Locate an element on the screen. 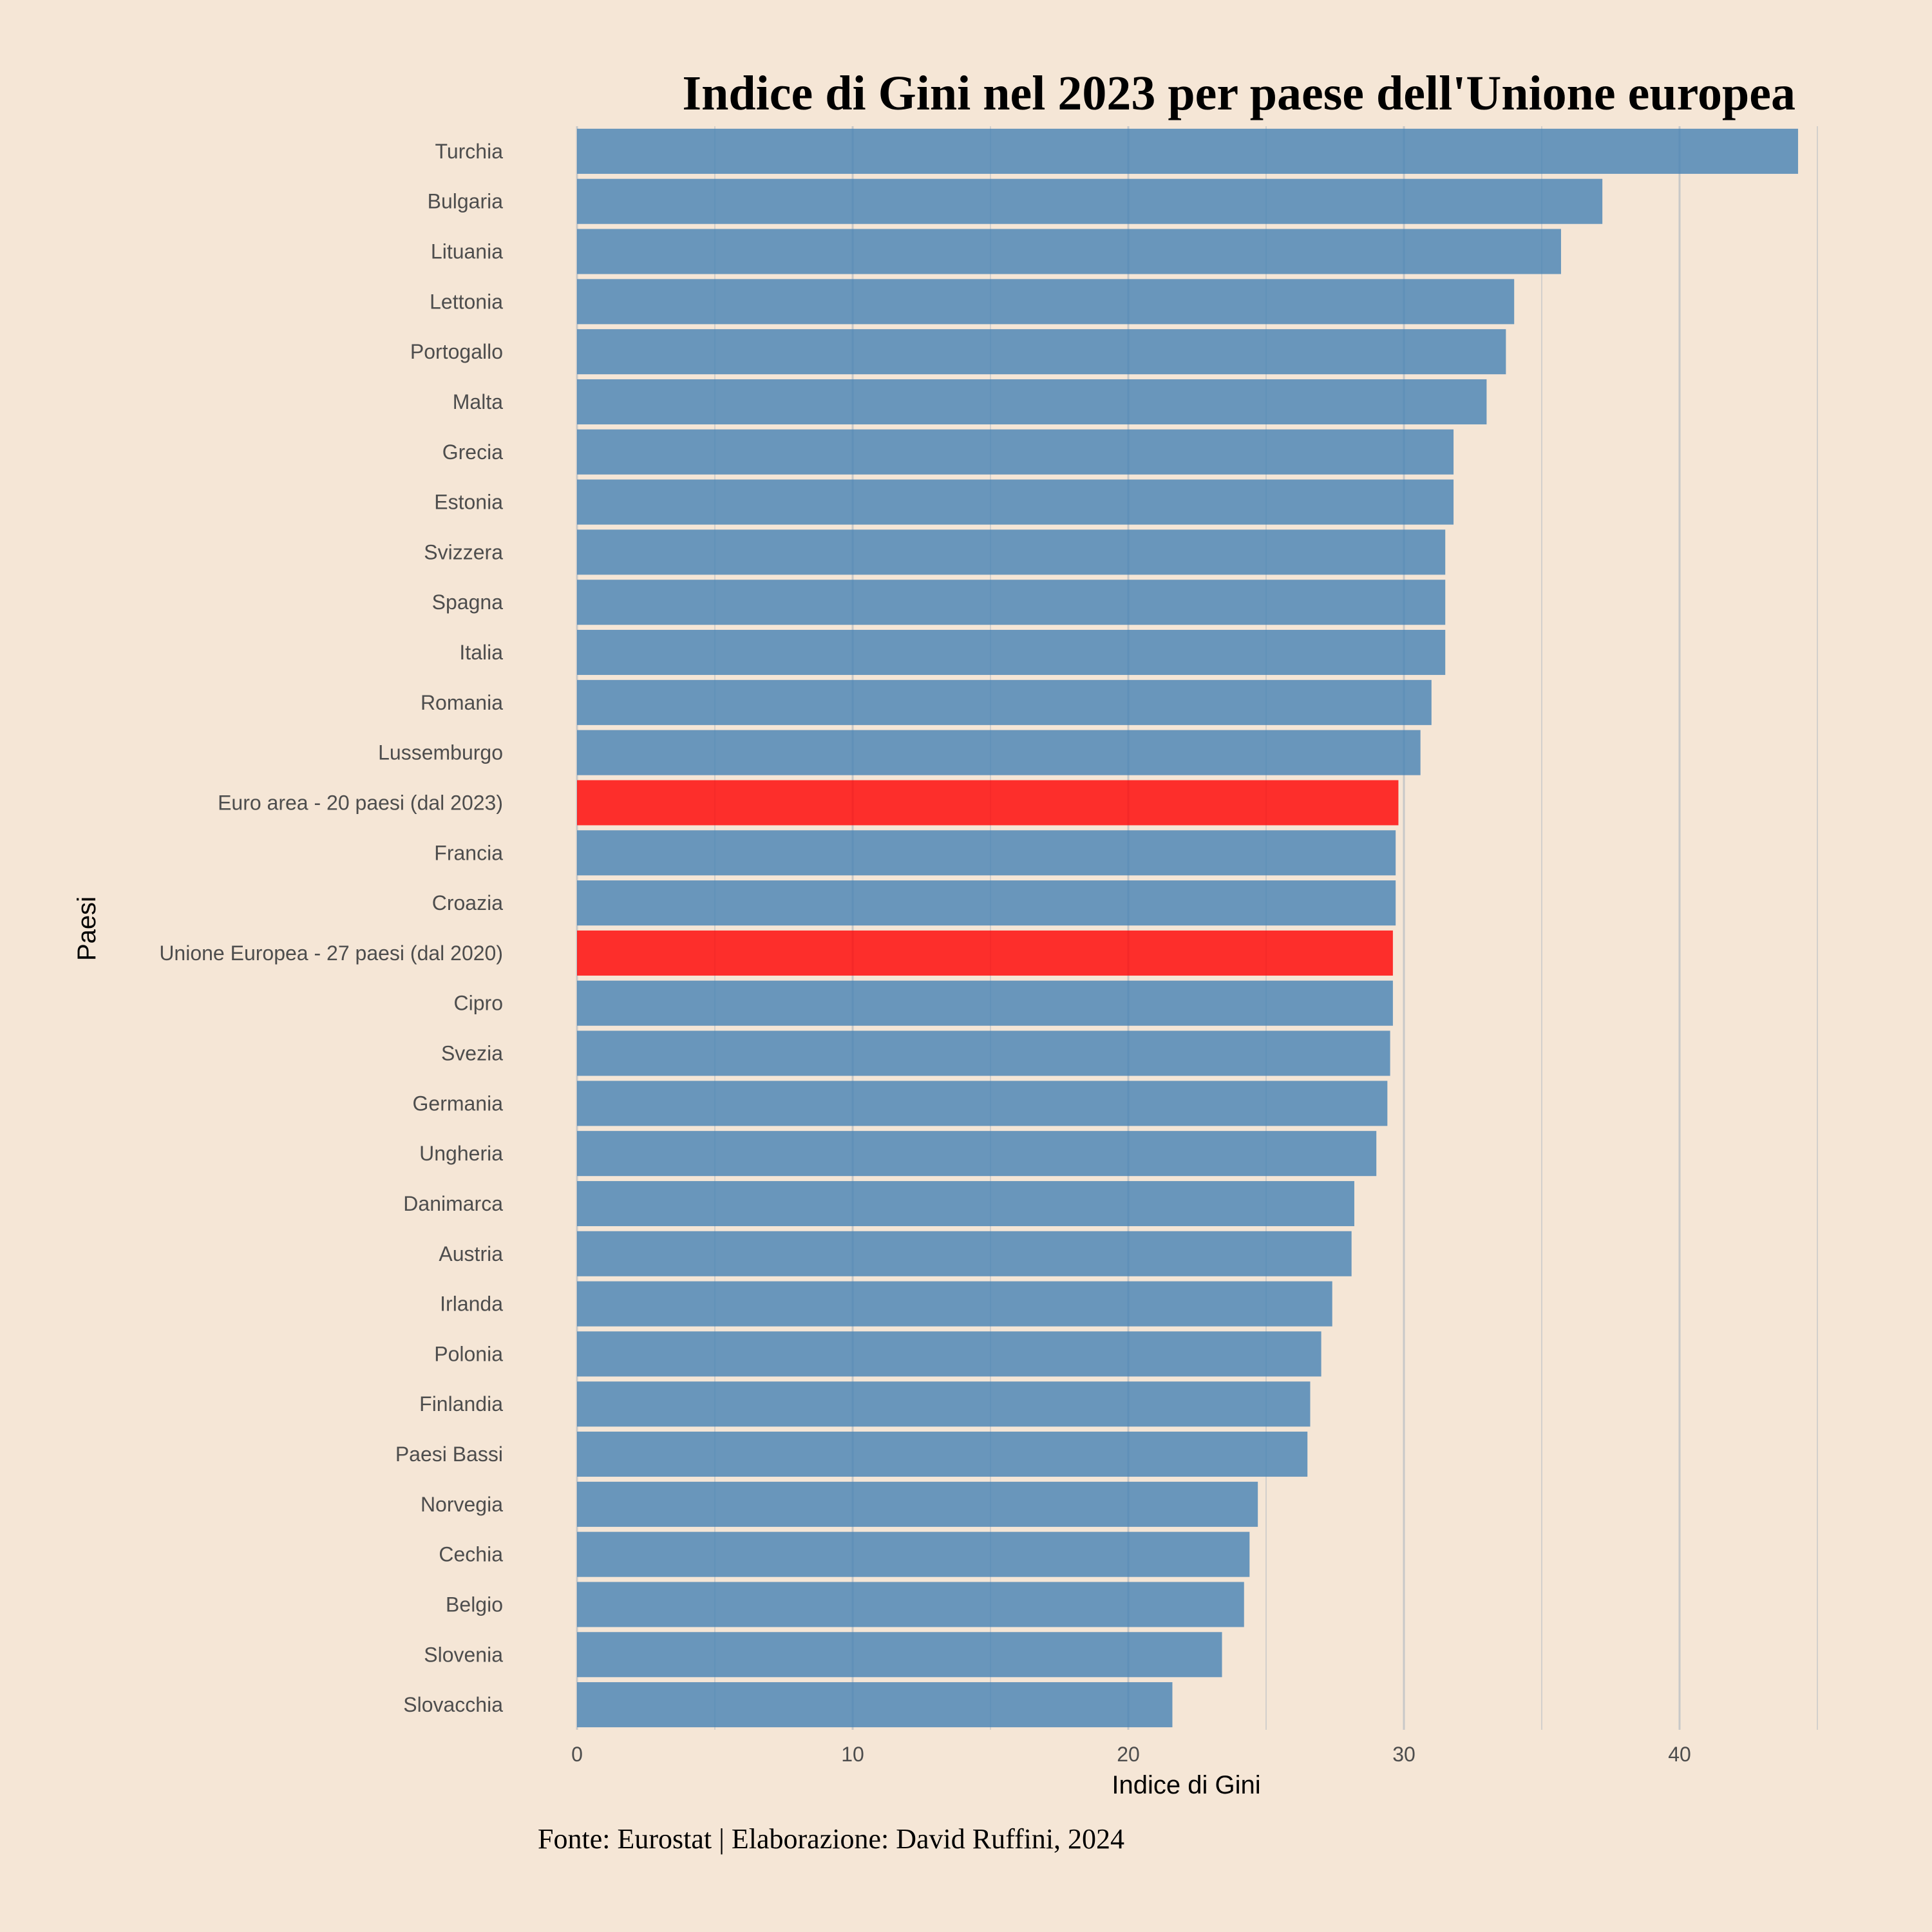 This screenshot has width=1932, height=1932. category-label: Ungheria is located at coordinates (461, 1154).